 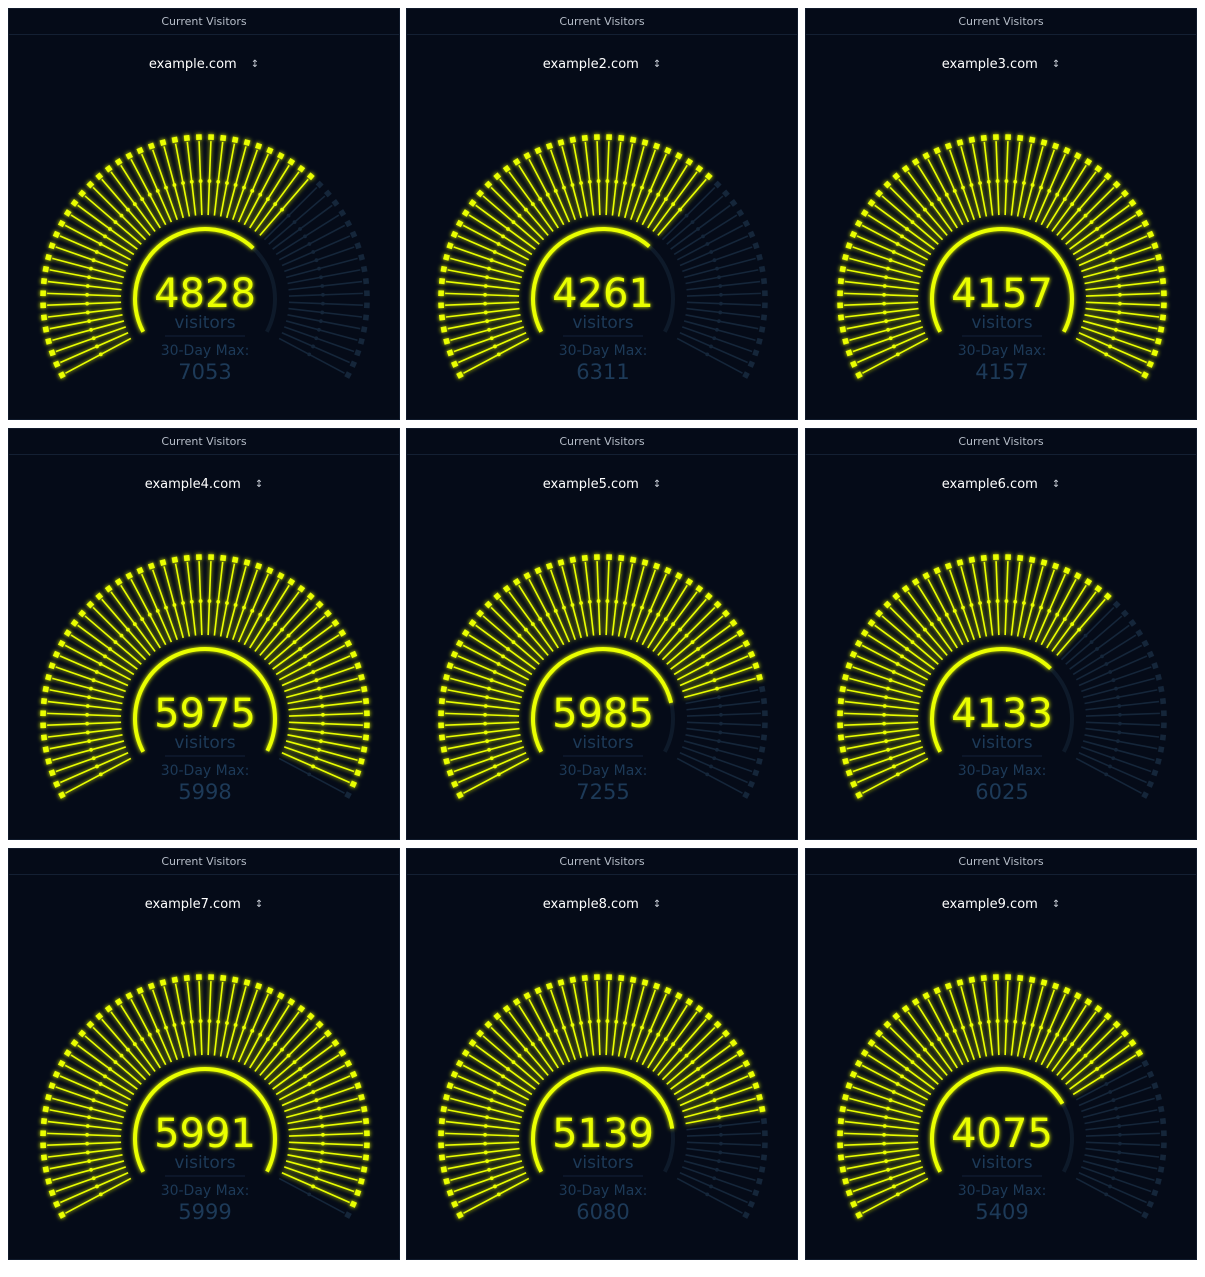 I want to click on max-value: 7053, so click(x=204, y=372).